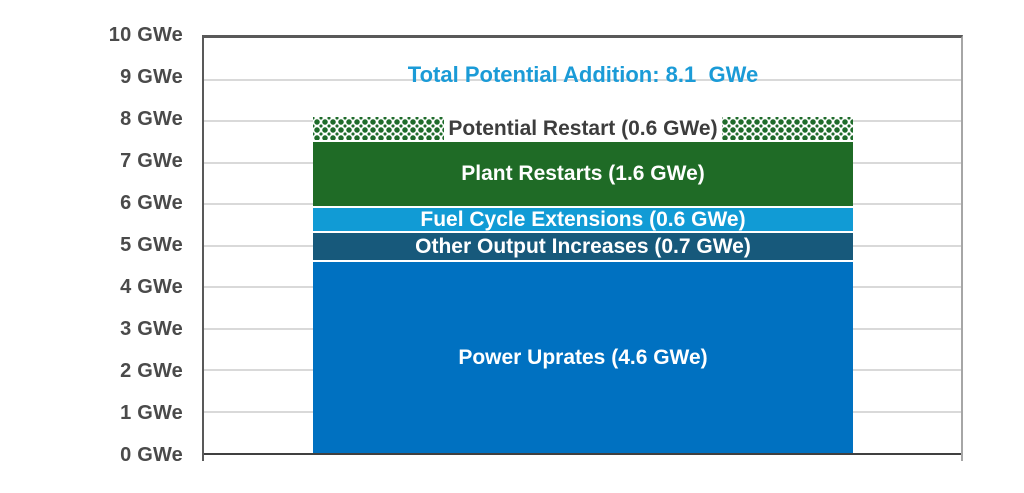 The image size is (1024, 493). I want to click on y-axis-tick-label: 5 GWe, so click(151, 245).